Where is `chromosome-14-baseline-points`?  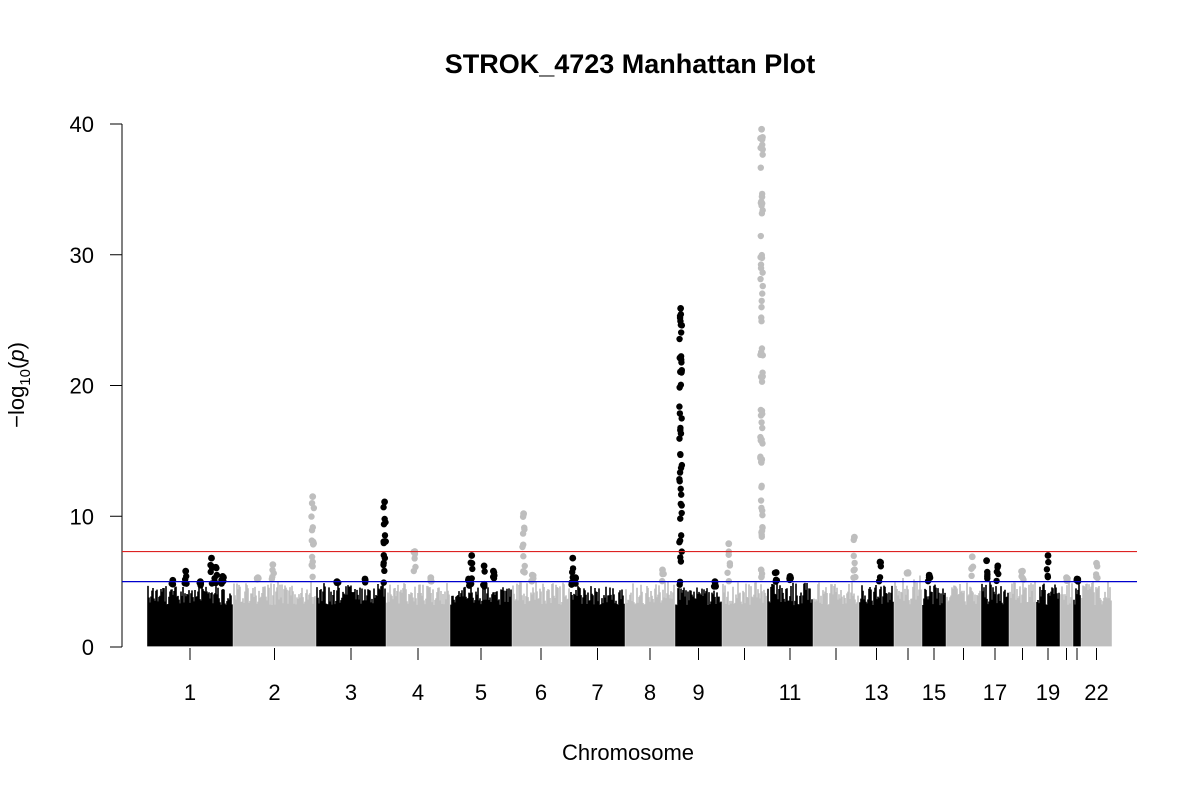 chromosome-14-baseline-points is located at coordinates (908, 611).